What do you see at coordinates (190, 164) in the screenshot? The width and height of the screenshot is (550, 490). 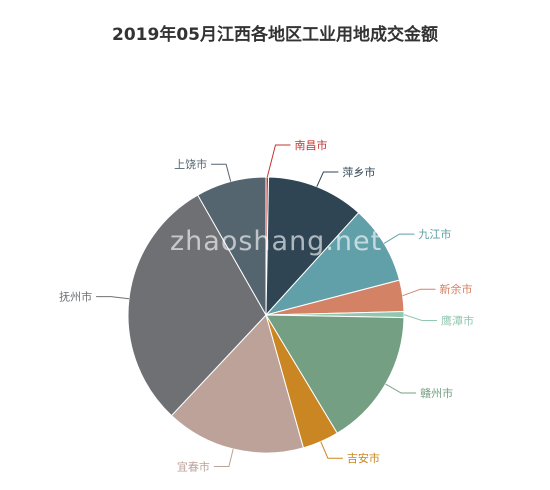 I see `label-slice-10: 上饶市` at bounding box center [190, 164].